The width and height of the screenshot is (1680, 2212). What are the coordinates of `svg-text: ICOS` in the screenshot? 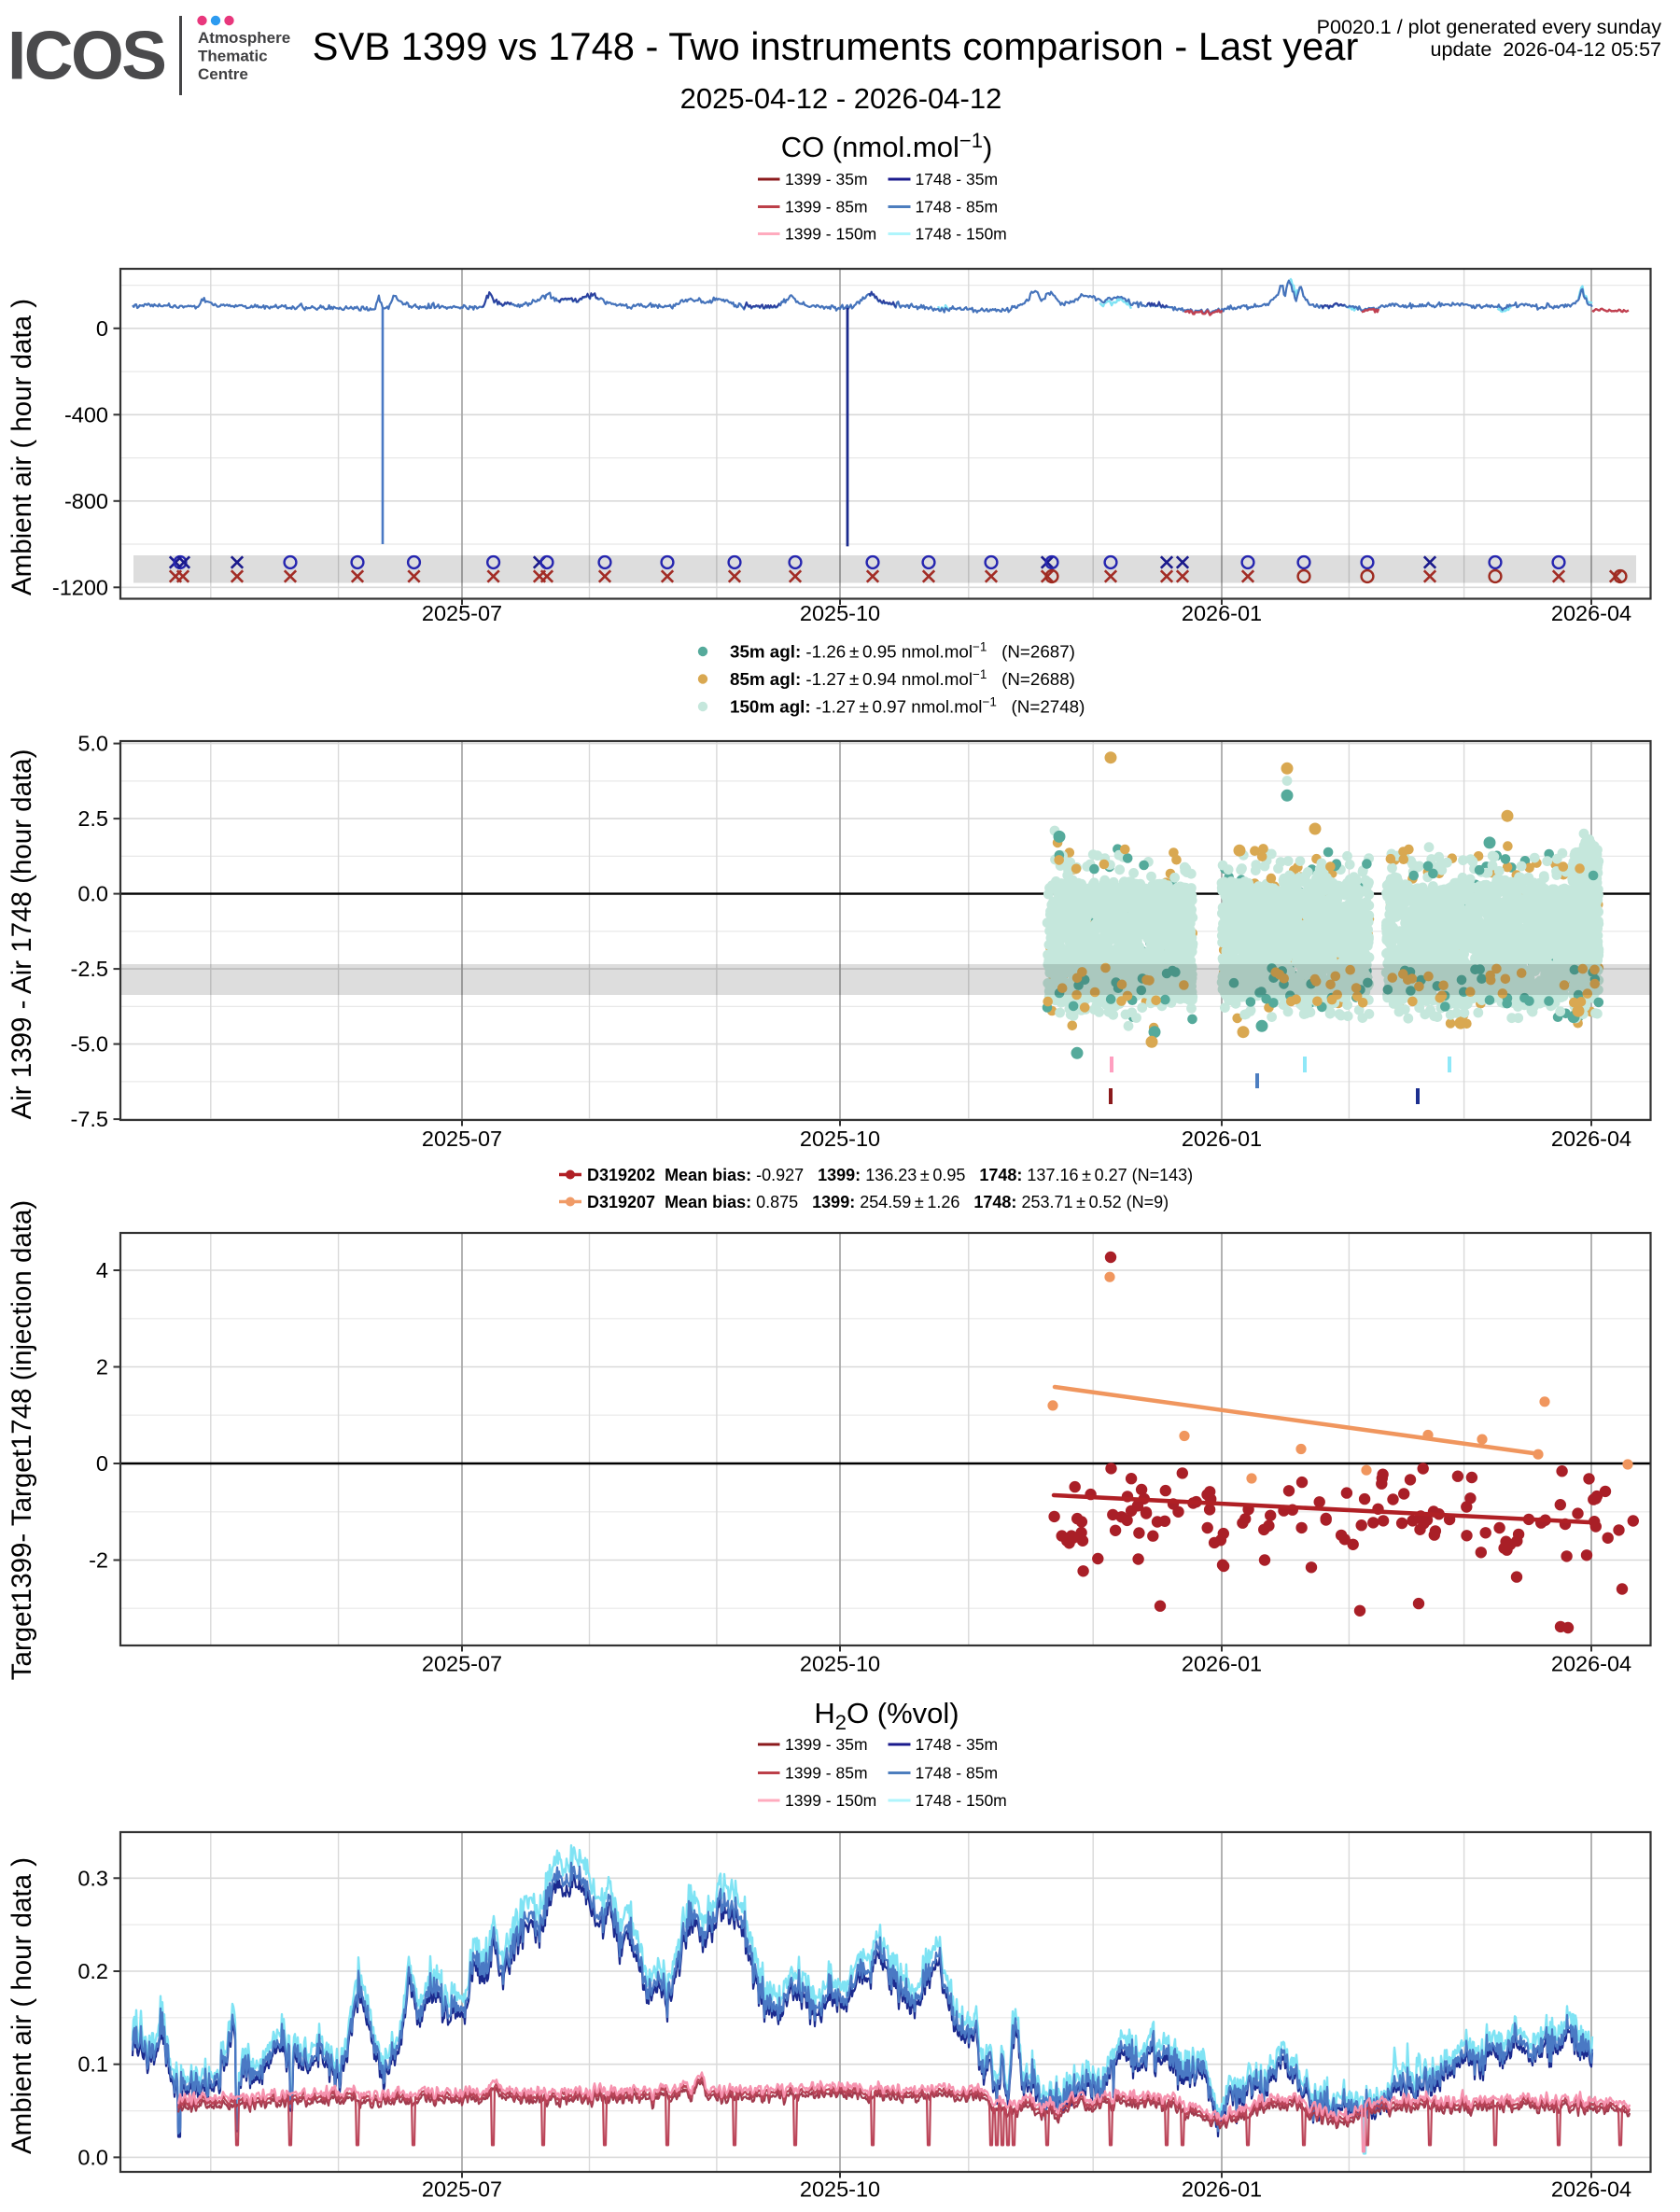 It's located at (85, 56).